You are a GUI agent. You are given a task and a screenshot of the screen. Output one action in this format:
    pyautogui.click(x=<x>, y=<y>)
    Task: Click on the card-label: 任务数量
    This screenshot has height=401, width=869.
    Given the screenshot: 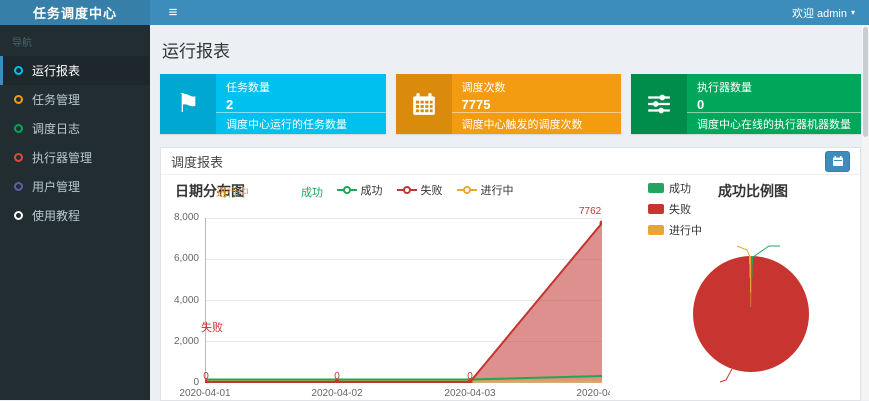 What is the action you would take?
    pyautogui.click(x=248, y=88)
    